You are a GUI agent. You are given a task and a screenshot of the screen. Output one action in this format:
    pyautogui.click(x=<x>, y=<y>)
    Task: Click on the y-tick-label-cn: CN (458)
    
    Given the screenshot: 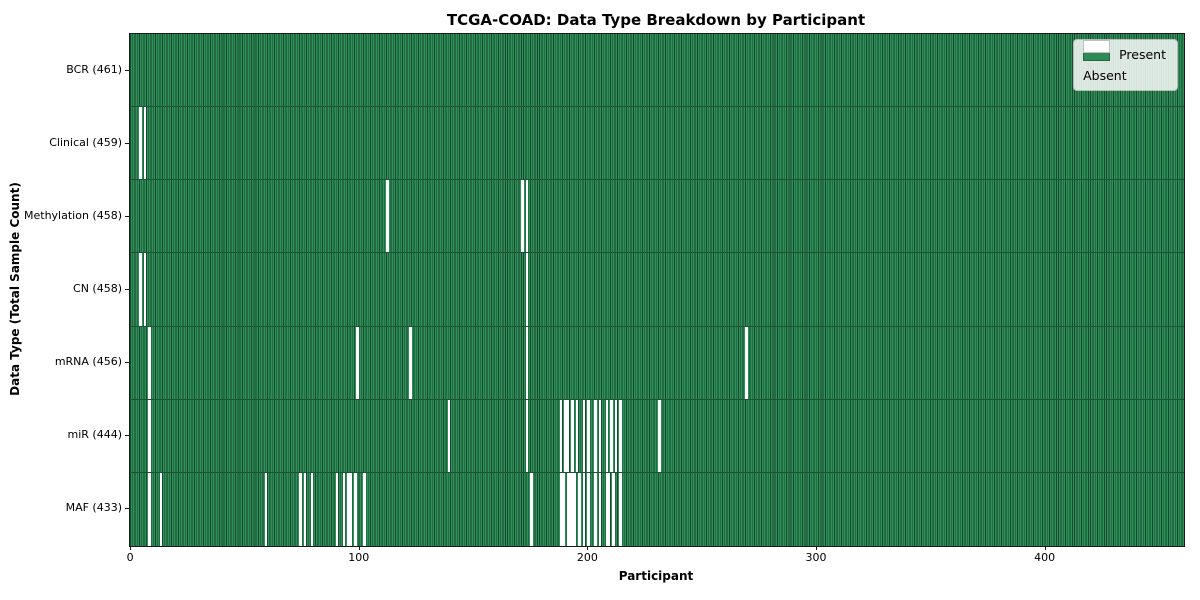 What is the action you would take?
    pyautogui.click(x=97, y=288)
    